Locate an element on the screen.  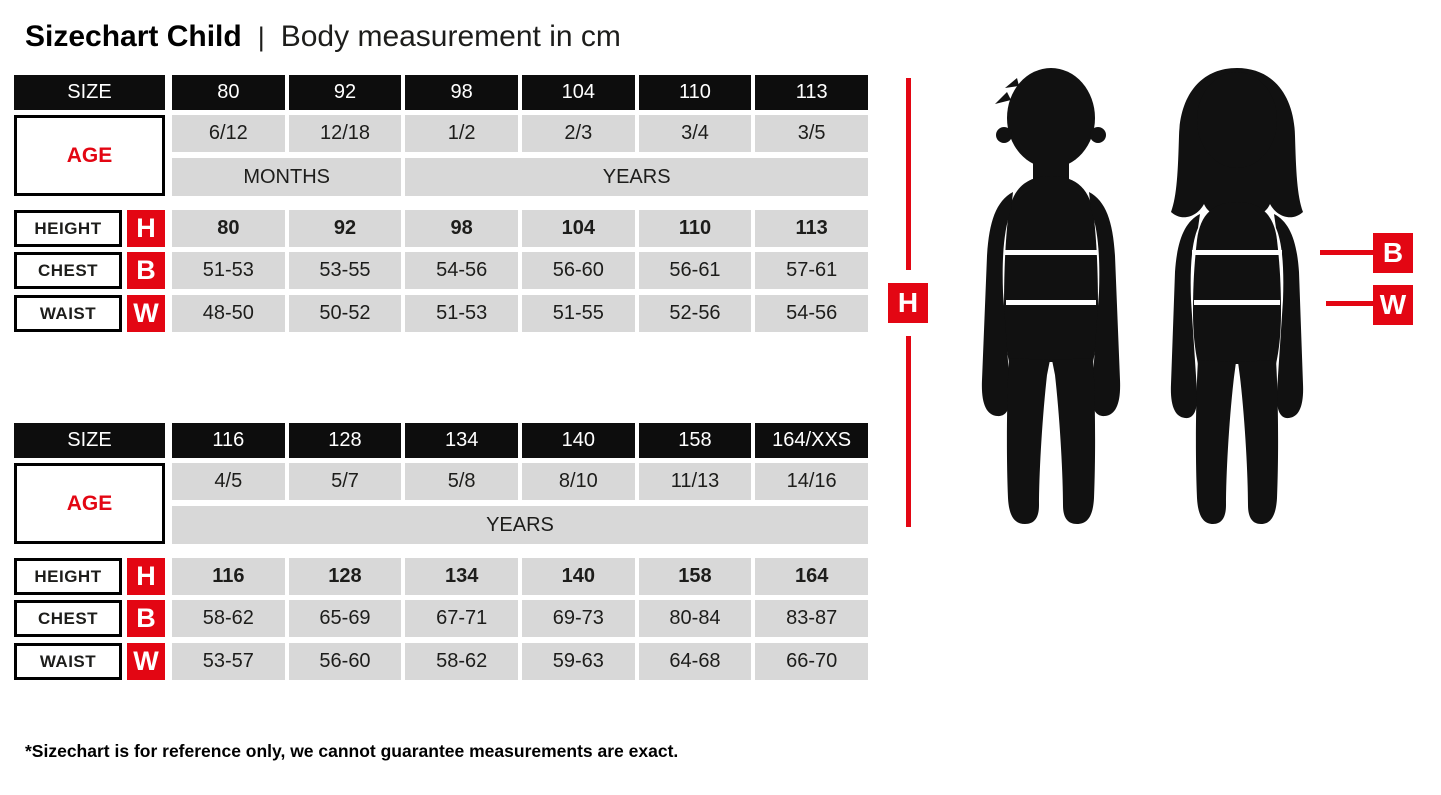
boy-chest-measure-line is located at coordinates (1051, 252).